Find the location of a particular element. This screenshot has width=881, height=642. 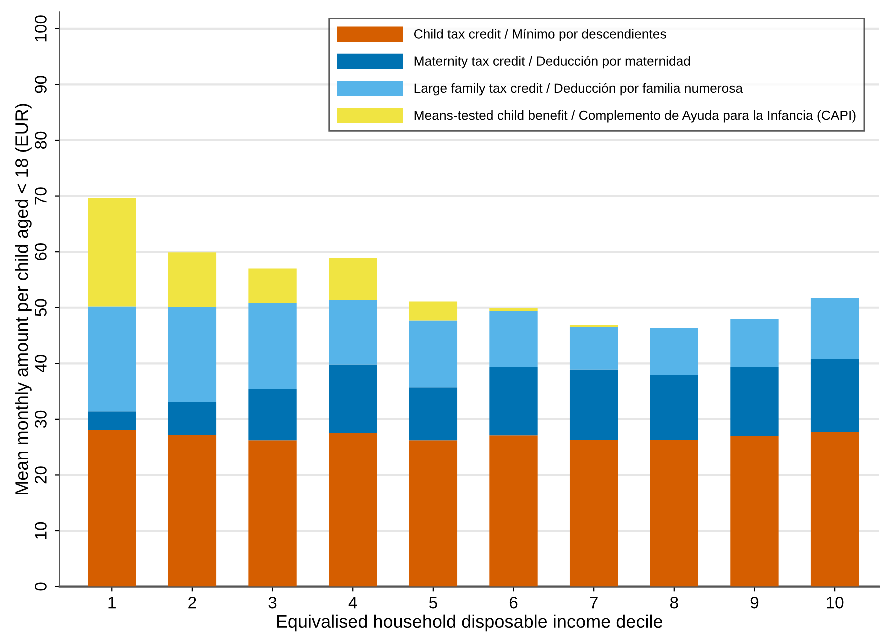

y-tick-label: 80 is located at coordinates (41, 141).